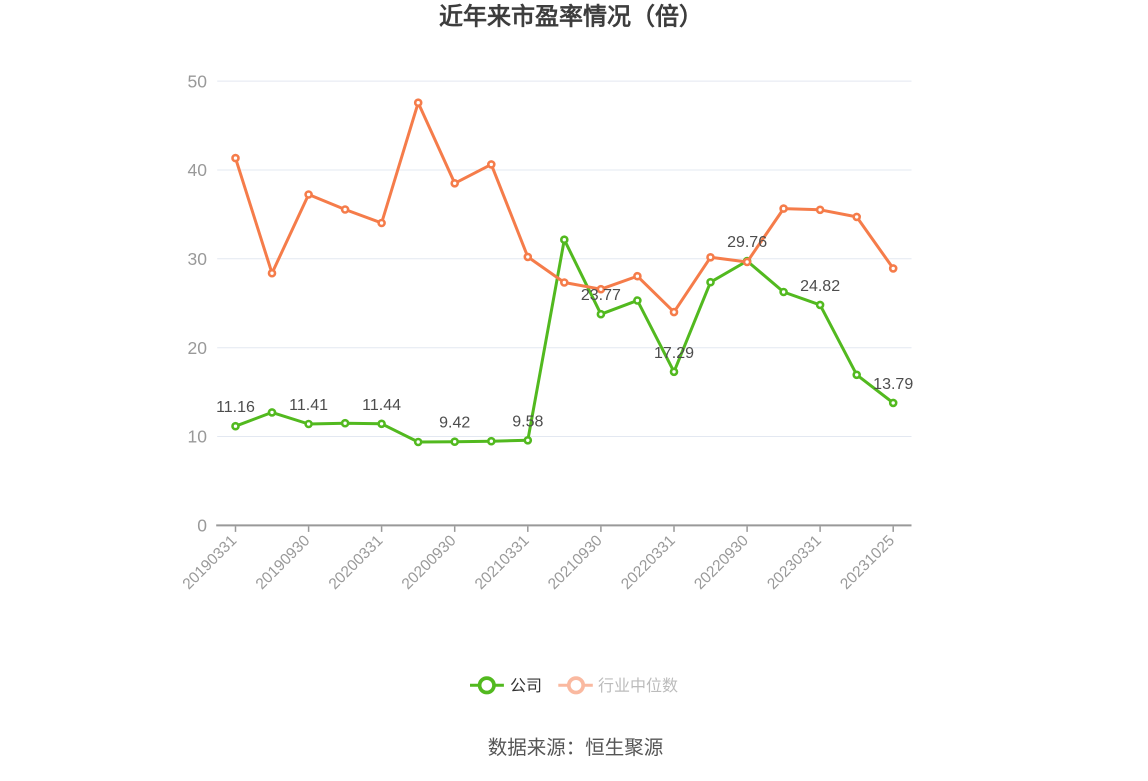 This screenshot has height=781, width=1148. I want to click on svg-text: 29.76, so click(747, 242).